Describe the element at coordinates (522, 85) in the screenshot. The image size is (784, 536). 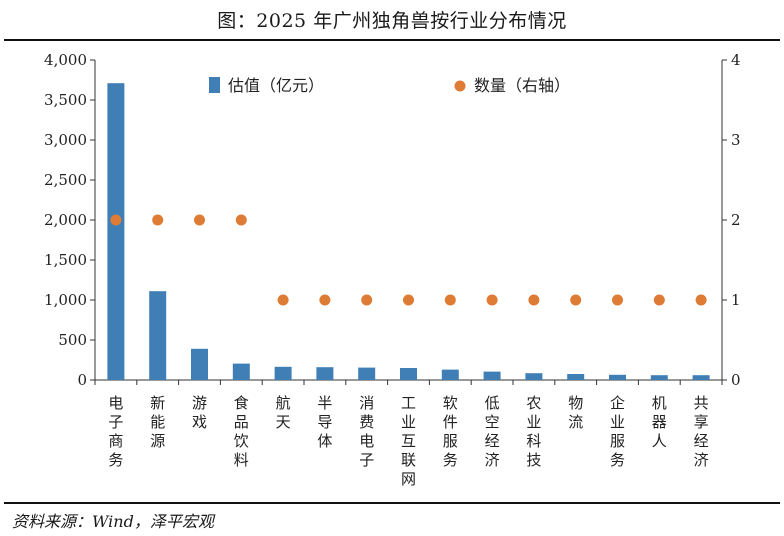
I see `legend-dot-label: 数量（右轴）` at that location.